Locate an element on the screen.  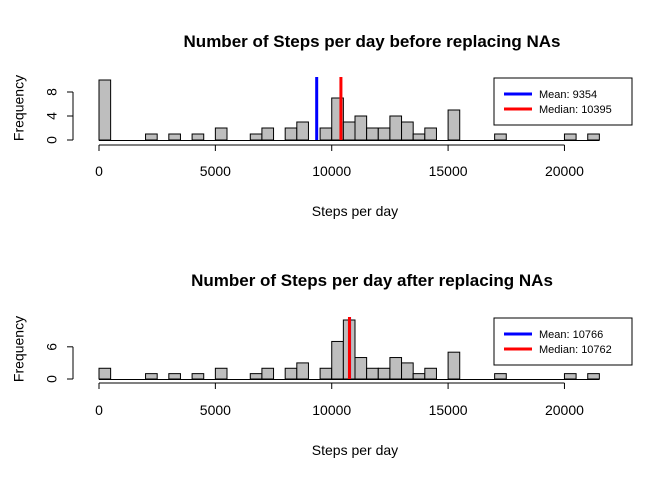
chart2-y-tick-label: 0 is located at coordinates (52, 379).